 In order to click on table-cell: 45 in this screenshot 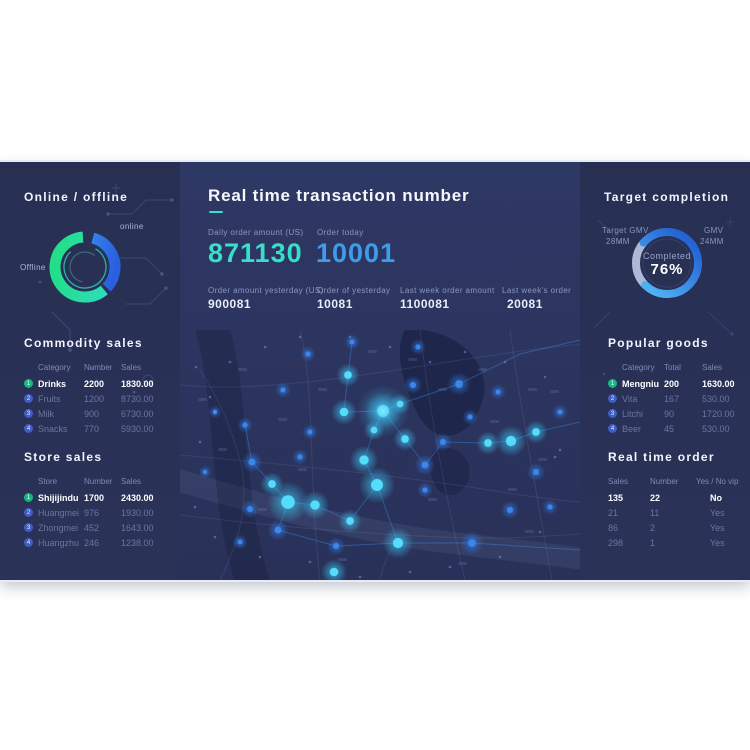, I will do `click(669, 428)`.